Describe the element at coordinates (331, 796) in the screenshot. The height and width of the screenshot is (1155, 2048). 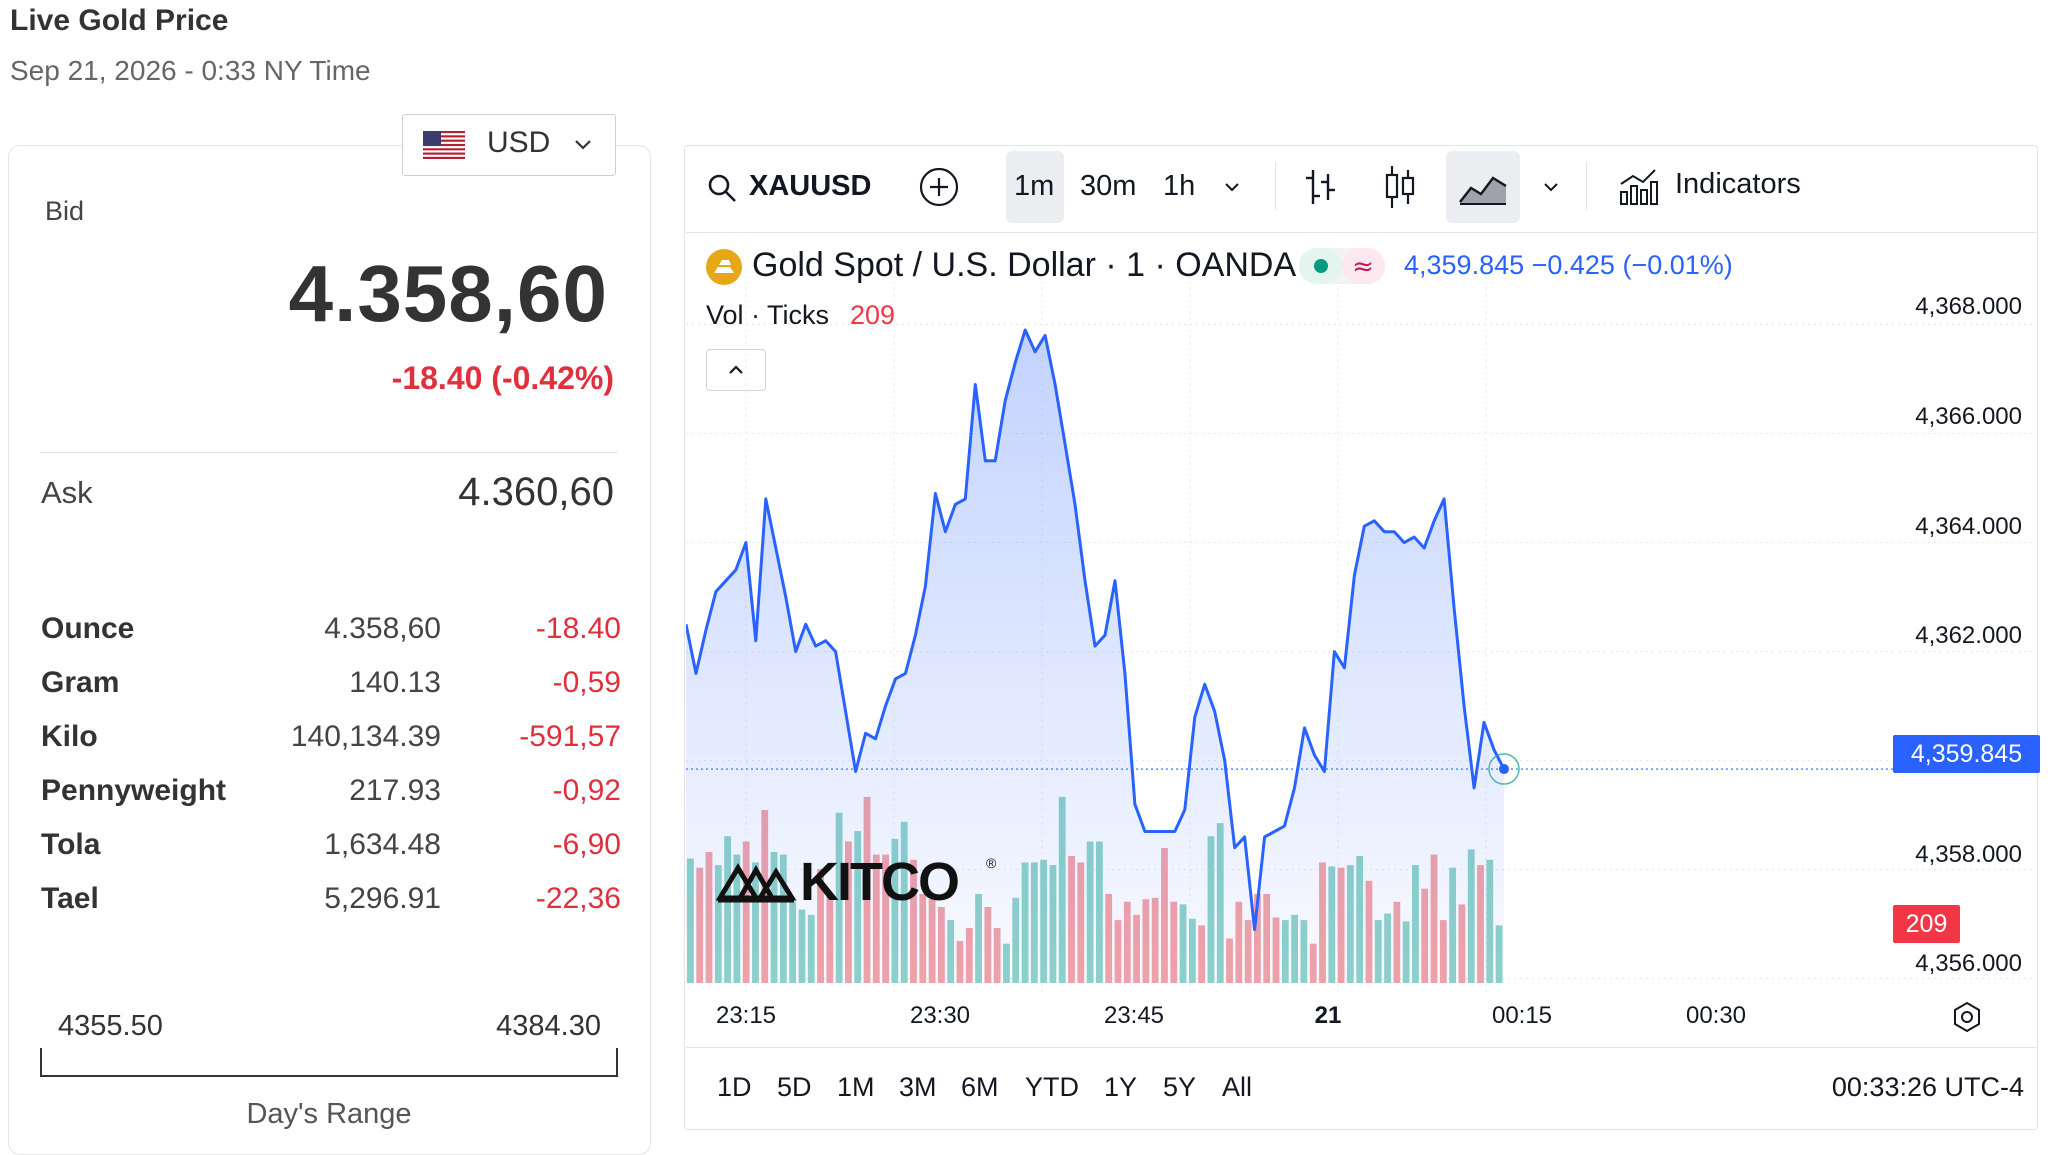
I see `unit-row-pennyweight: Pennyweight 217.93 -0,92` at that location.